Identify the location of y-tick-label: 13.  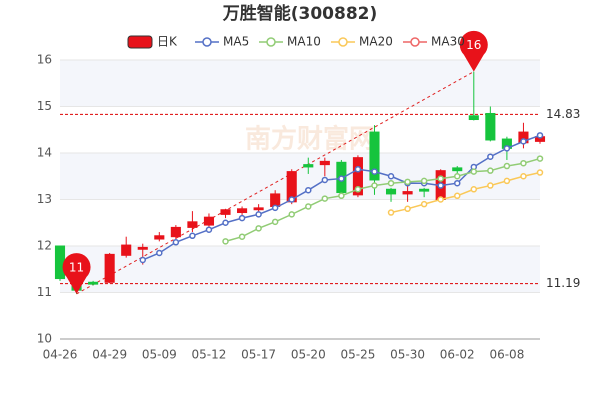
(44, 199).